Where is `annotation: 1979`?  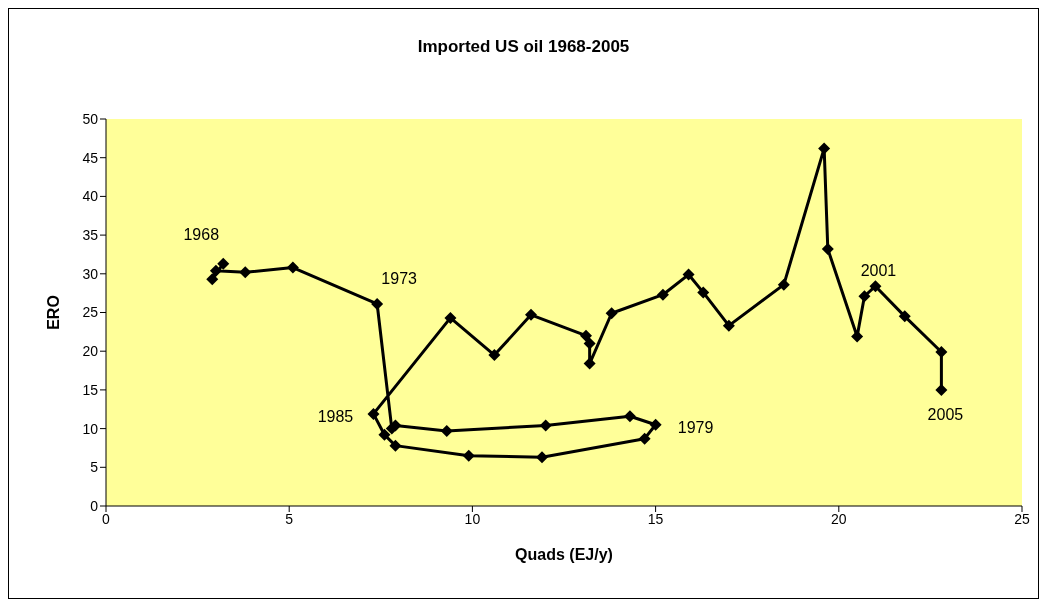
annotation: 1979 is located at coordinates (695, 427).